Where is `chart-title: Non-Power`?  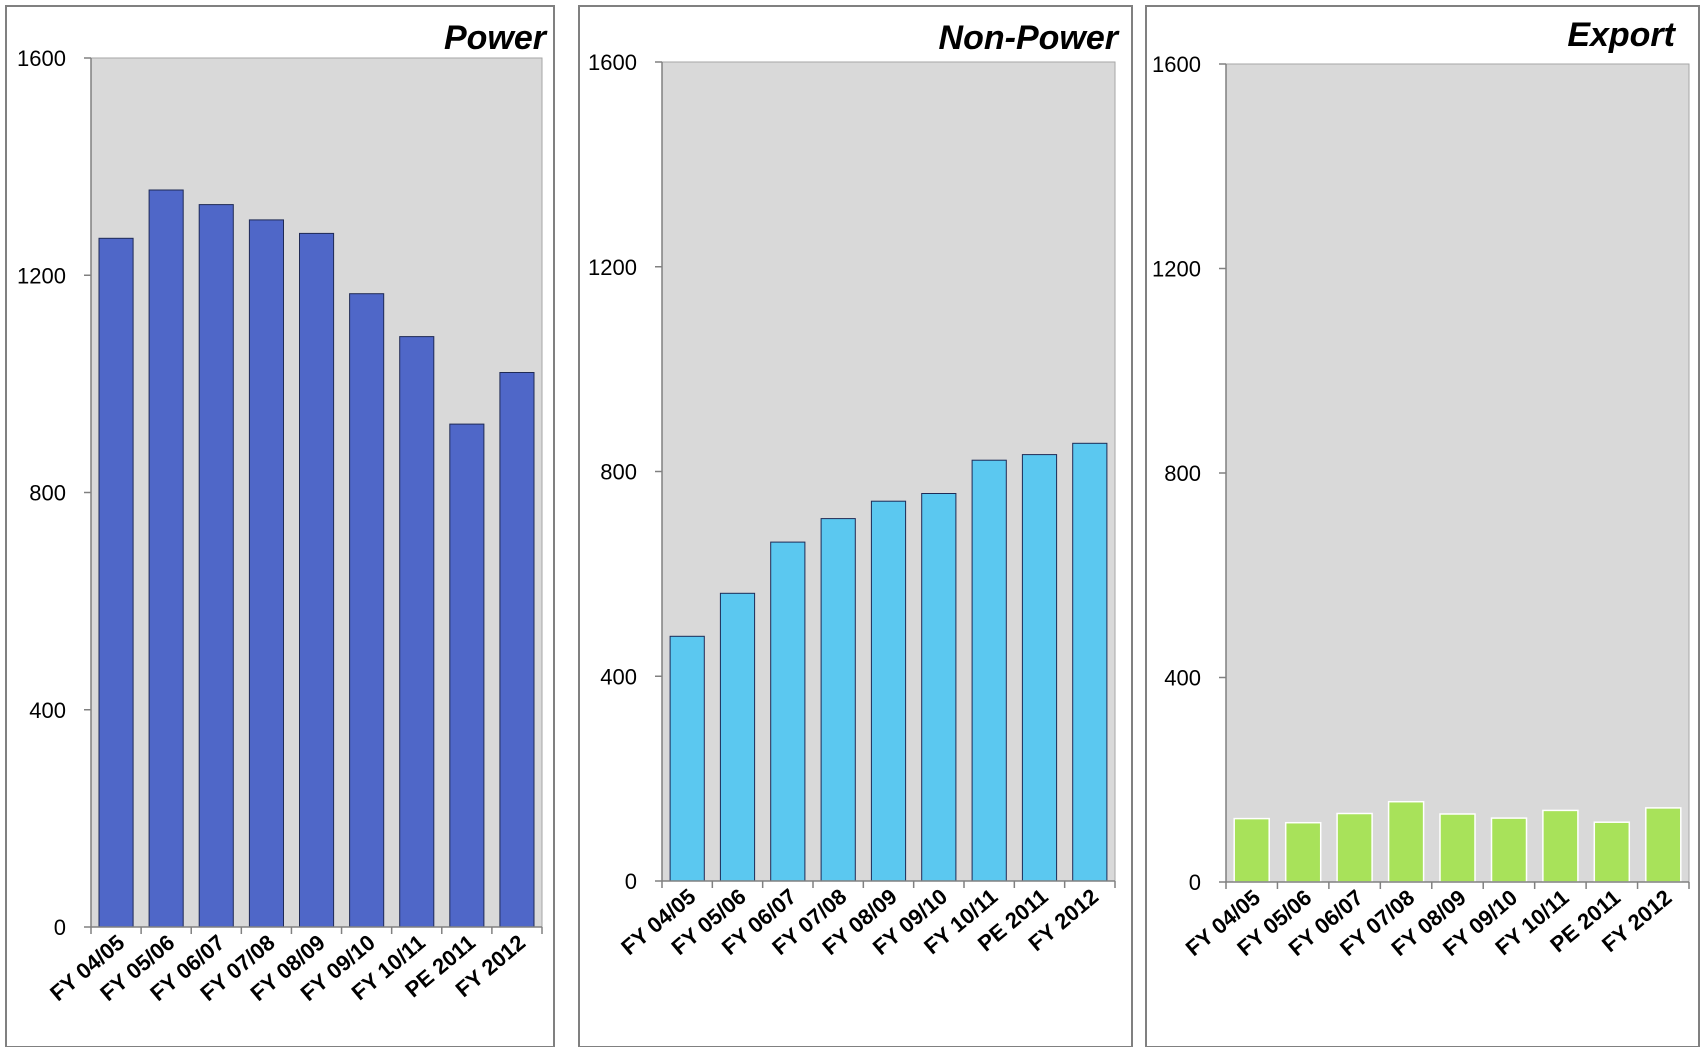
chart-title: Non-Power is located at coordinates (1029, 38).